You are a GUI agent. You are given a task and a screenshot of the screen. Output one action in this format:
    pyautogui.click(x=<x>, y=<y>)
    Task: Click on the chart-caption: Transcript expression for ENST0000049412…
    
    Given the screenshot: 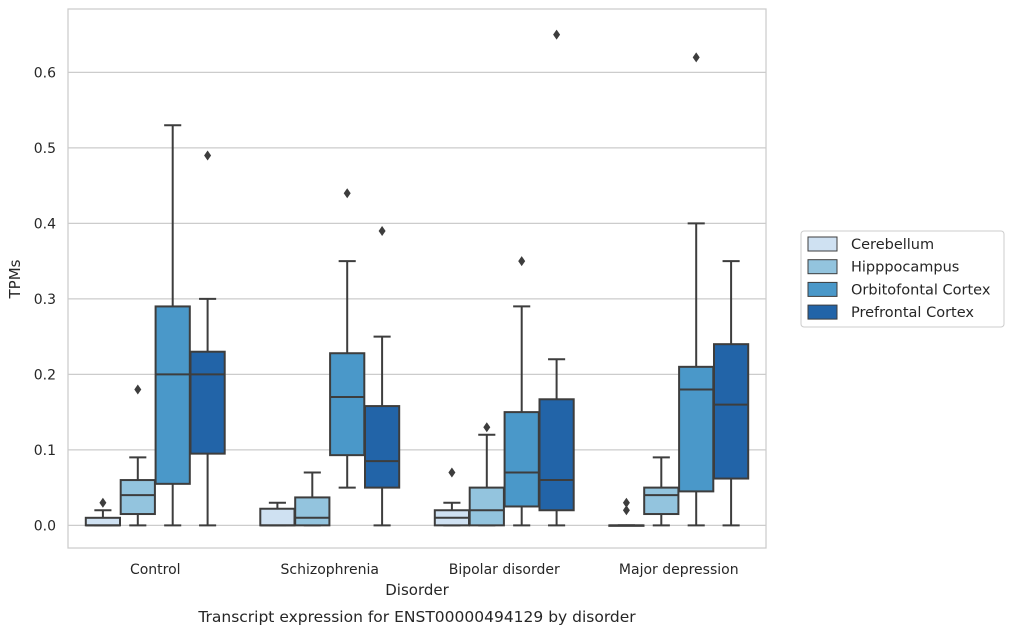 What is the action you would take?
    pyautogui.click(x=416, y=617)
    